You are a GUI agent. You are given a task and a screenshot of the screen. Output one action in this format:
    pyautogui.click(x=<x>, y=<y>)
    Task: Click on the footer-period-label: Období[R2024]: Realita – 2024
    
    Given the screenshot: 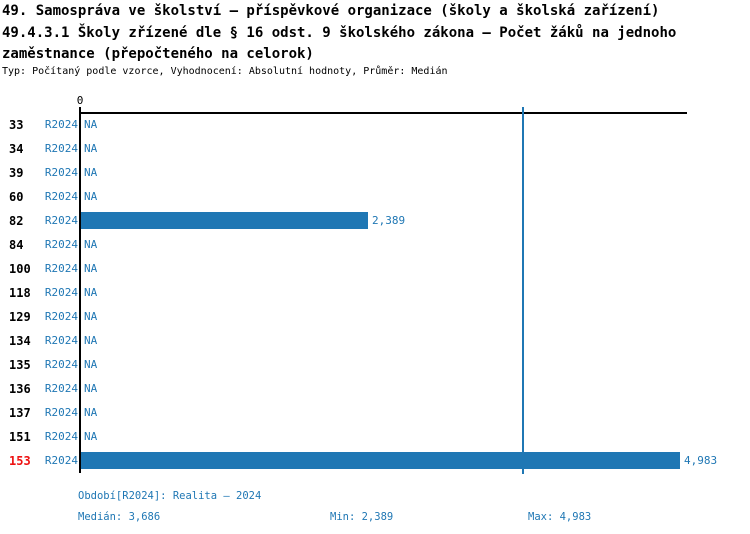 What is the action you would take?
    pyautogui.click(x=170, y=496)
    